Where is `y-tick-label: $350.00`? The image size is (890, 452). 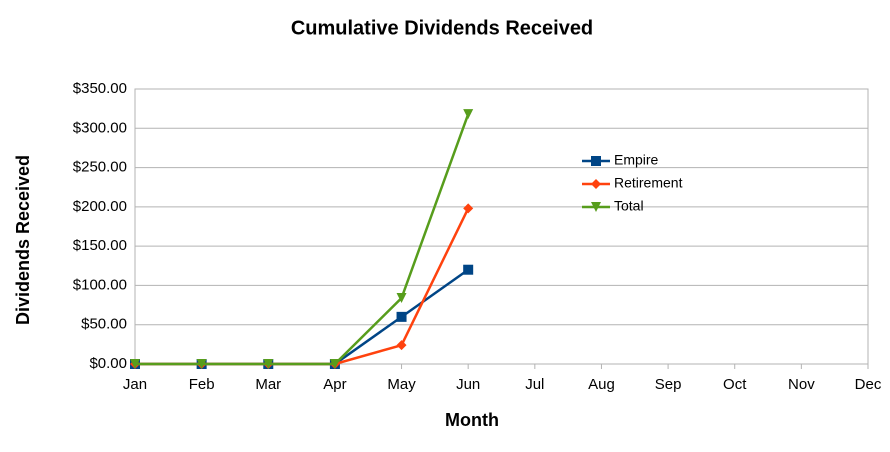 y-tick-label: $350.00 is located at coordinates (100, 88).